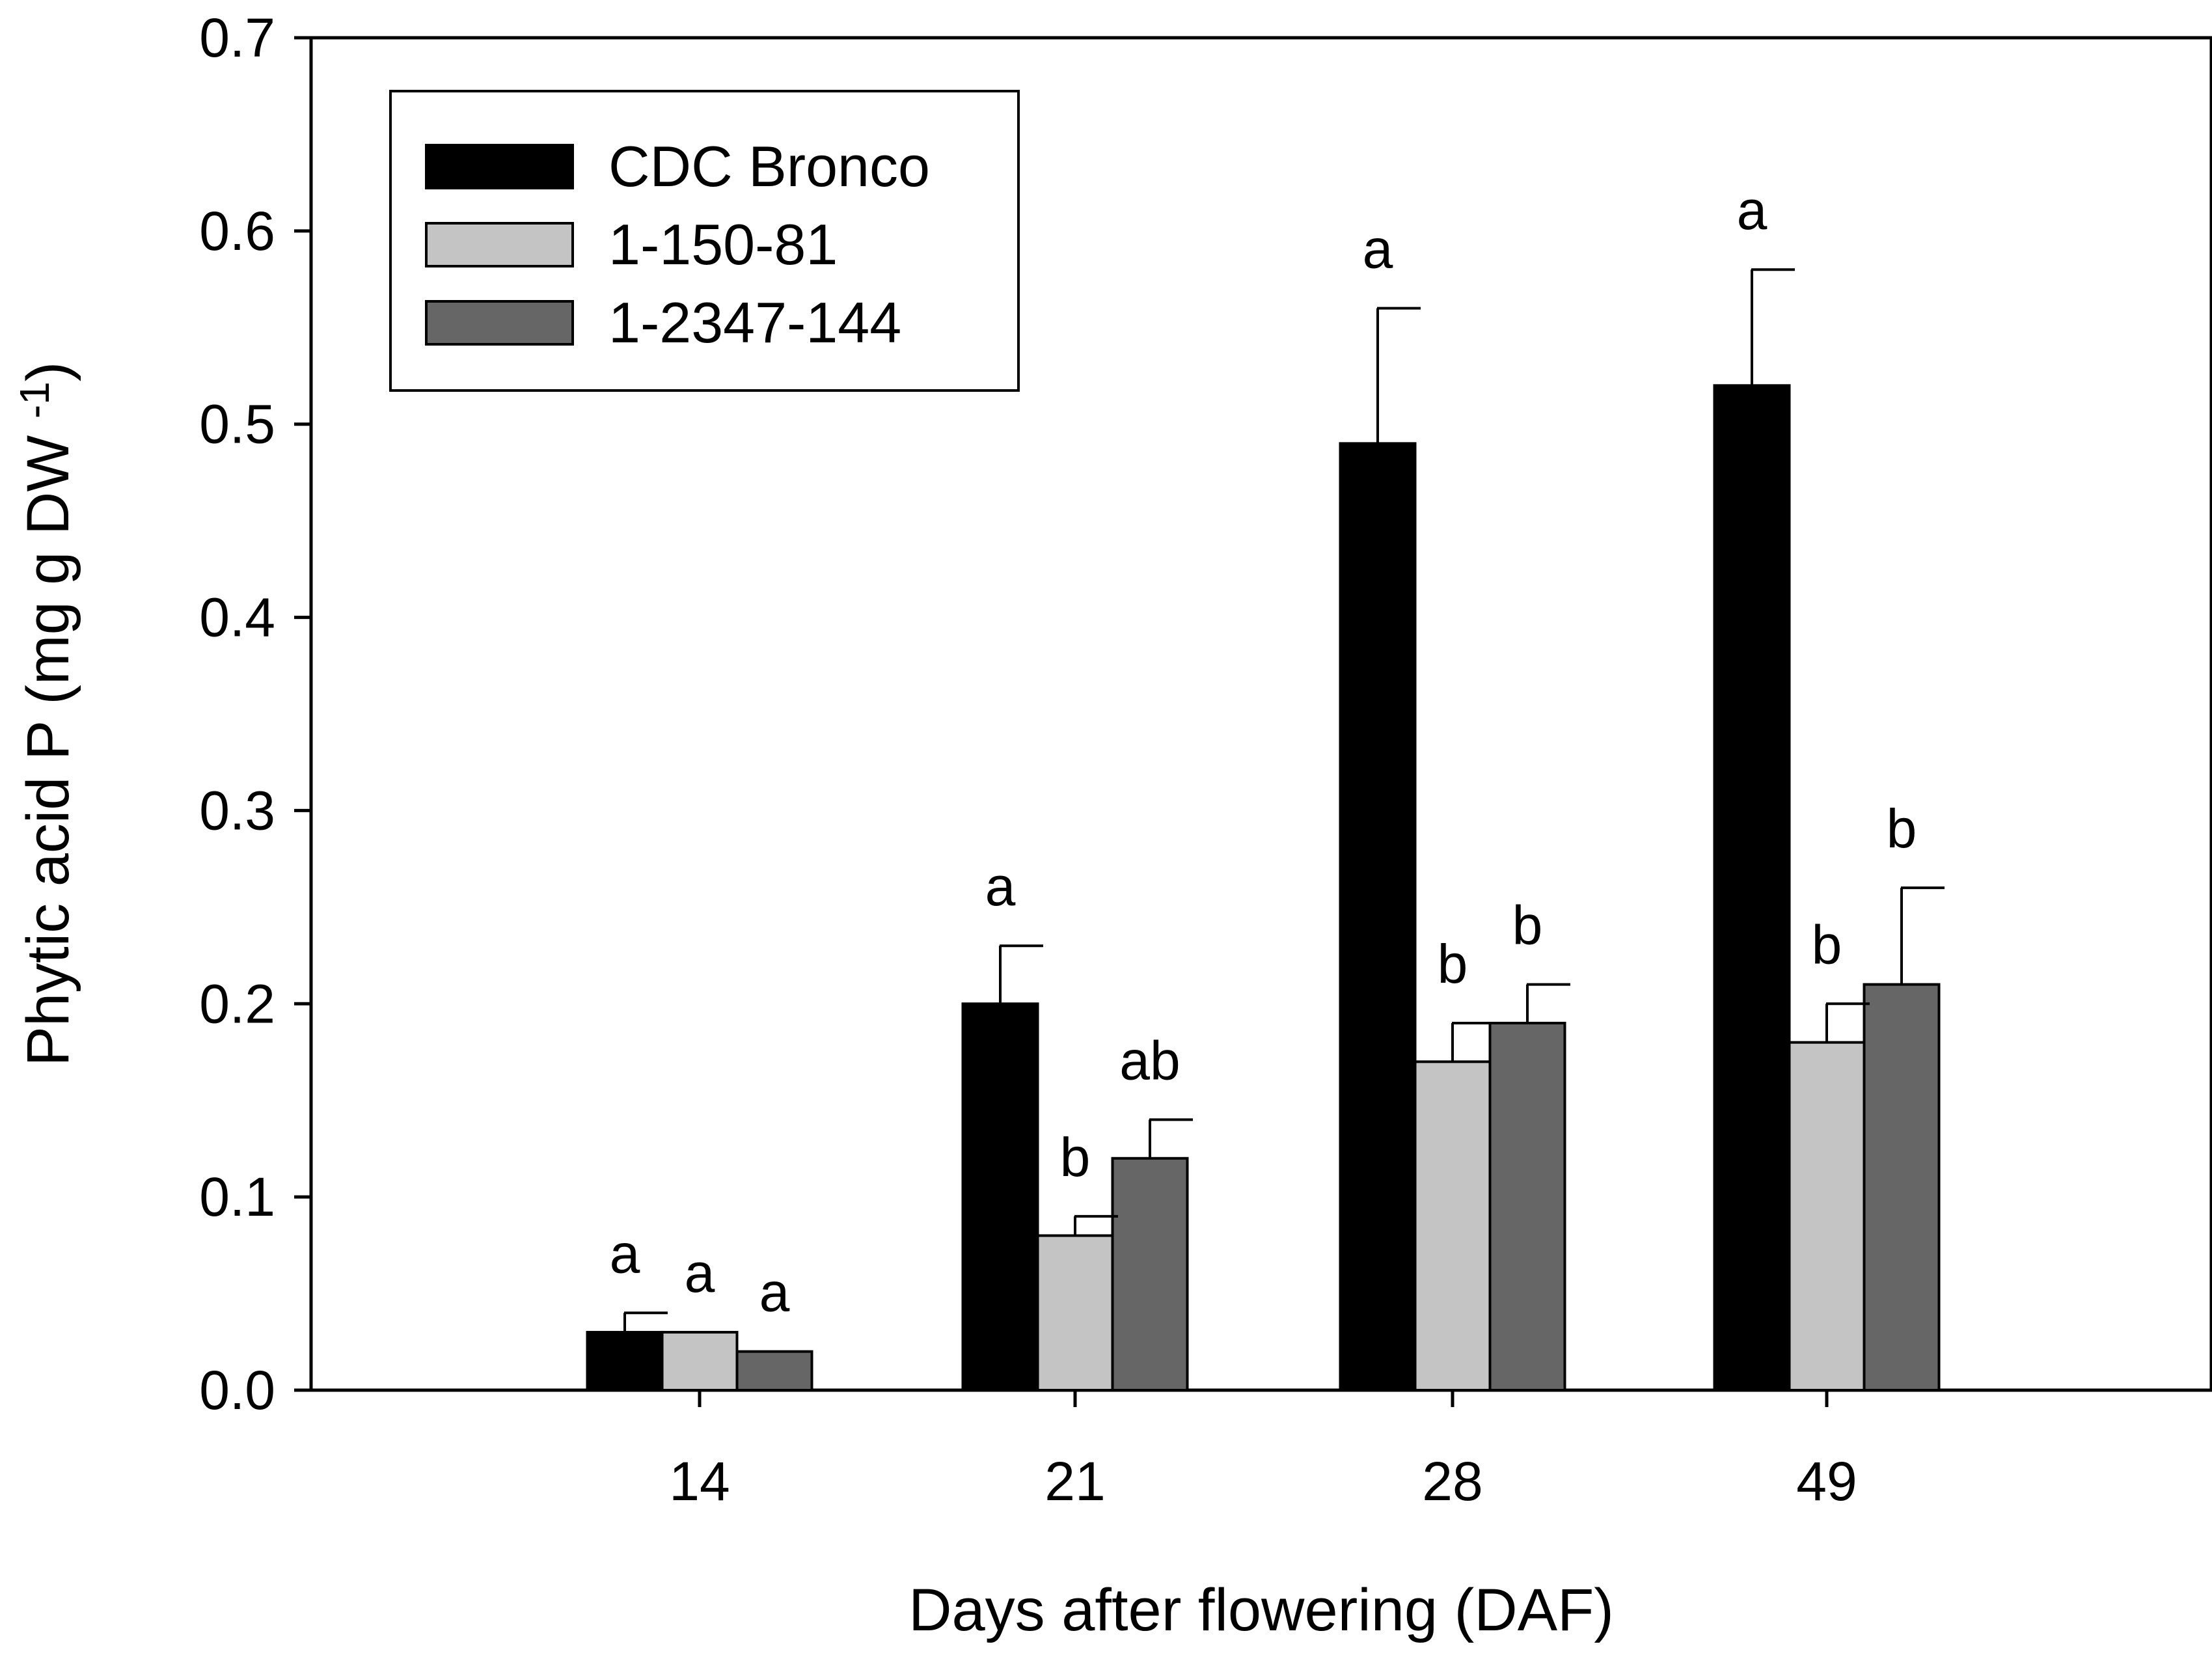  Describe the element at coordinates (237, 617) in the screenshot. I see `y-tick-label: 0.4` at that location.